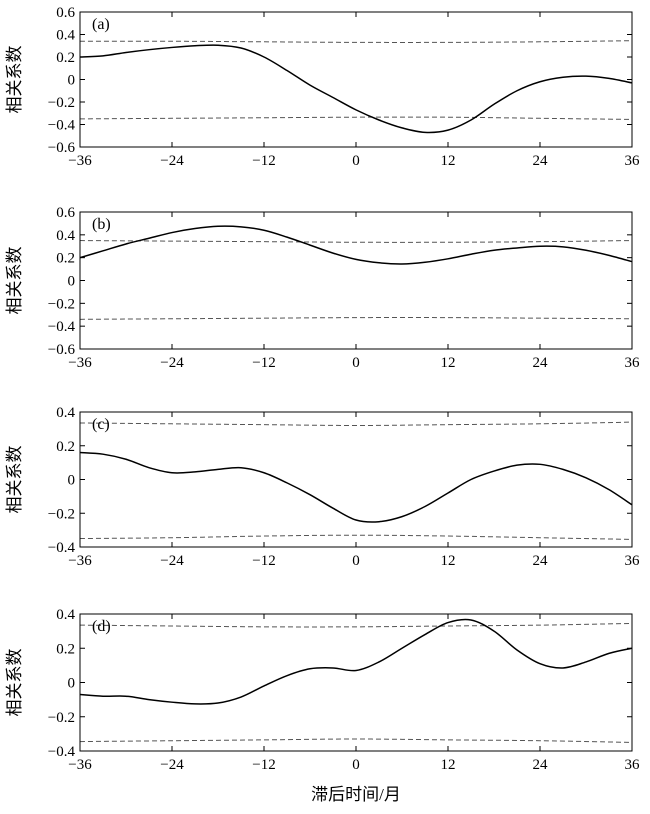  What do you see at coordinates (101, 424) in the screenshot?
I see `panel-annotation: (c)` at bounding box center [101, 424].